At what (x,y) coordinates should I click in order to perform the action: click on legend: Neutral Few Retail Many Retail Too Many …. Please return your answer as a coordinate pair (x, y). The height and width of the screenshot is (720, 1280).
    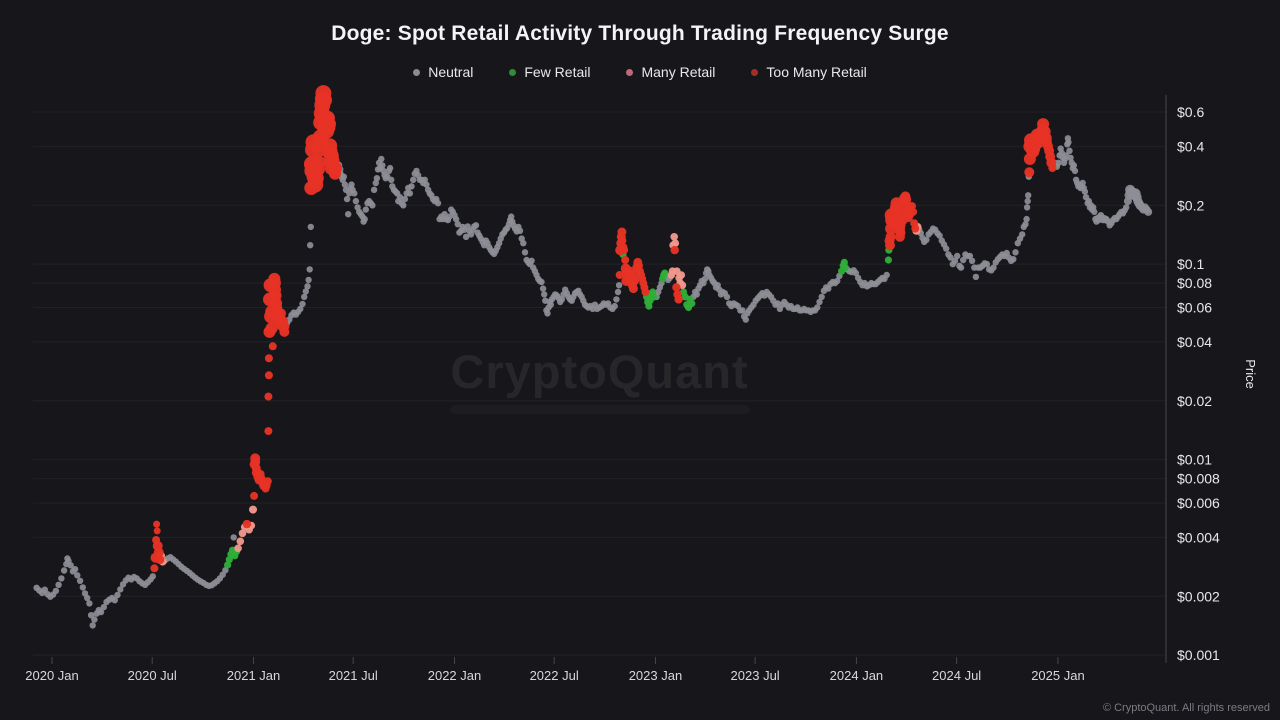
    Looking at the image, I should click on (640, 72).